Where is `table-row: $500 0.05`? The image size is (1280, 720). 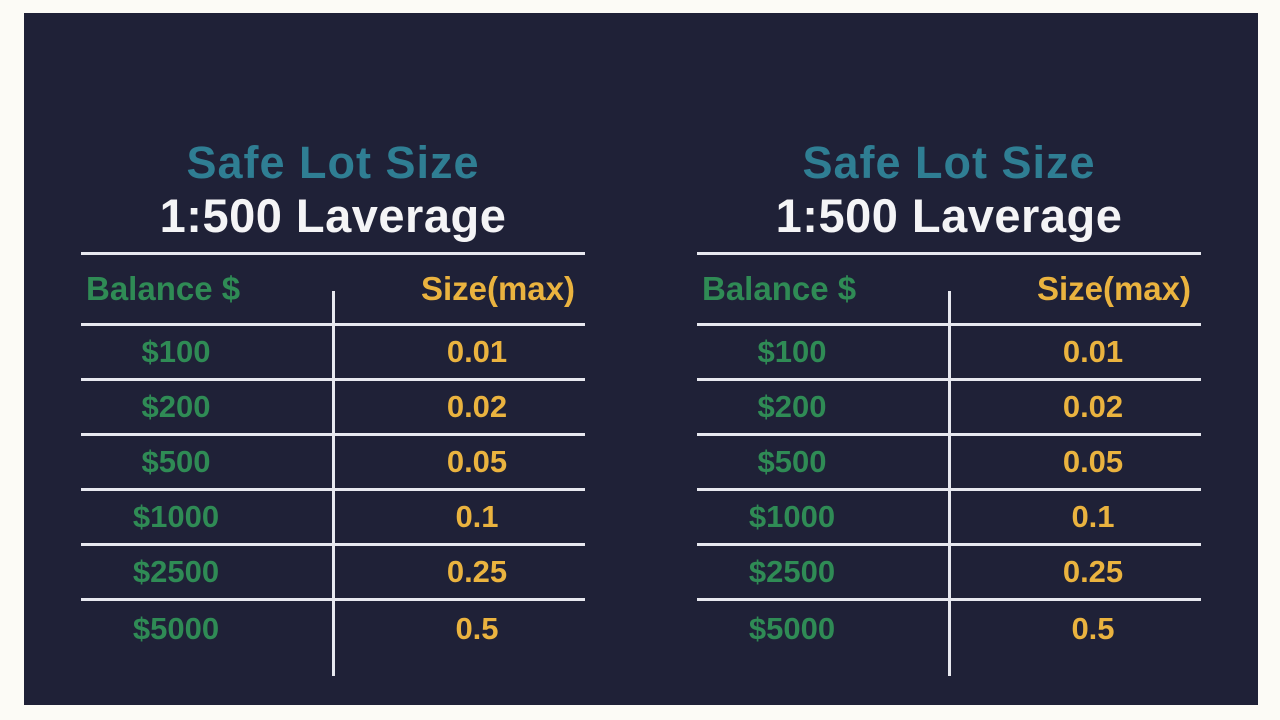 table-row: $500 0.05 is located at coordinates (333, 463).